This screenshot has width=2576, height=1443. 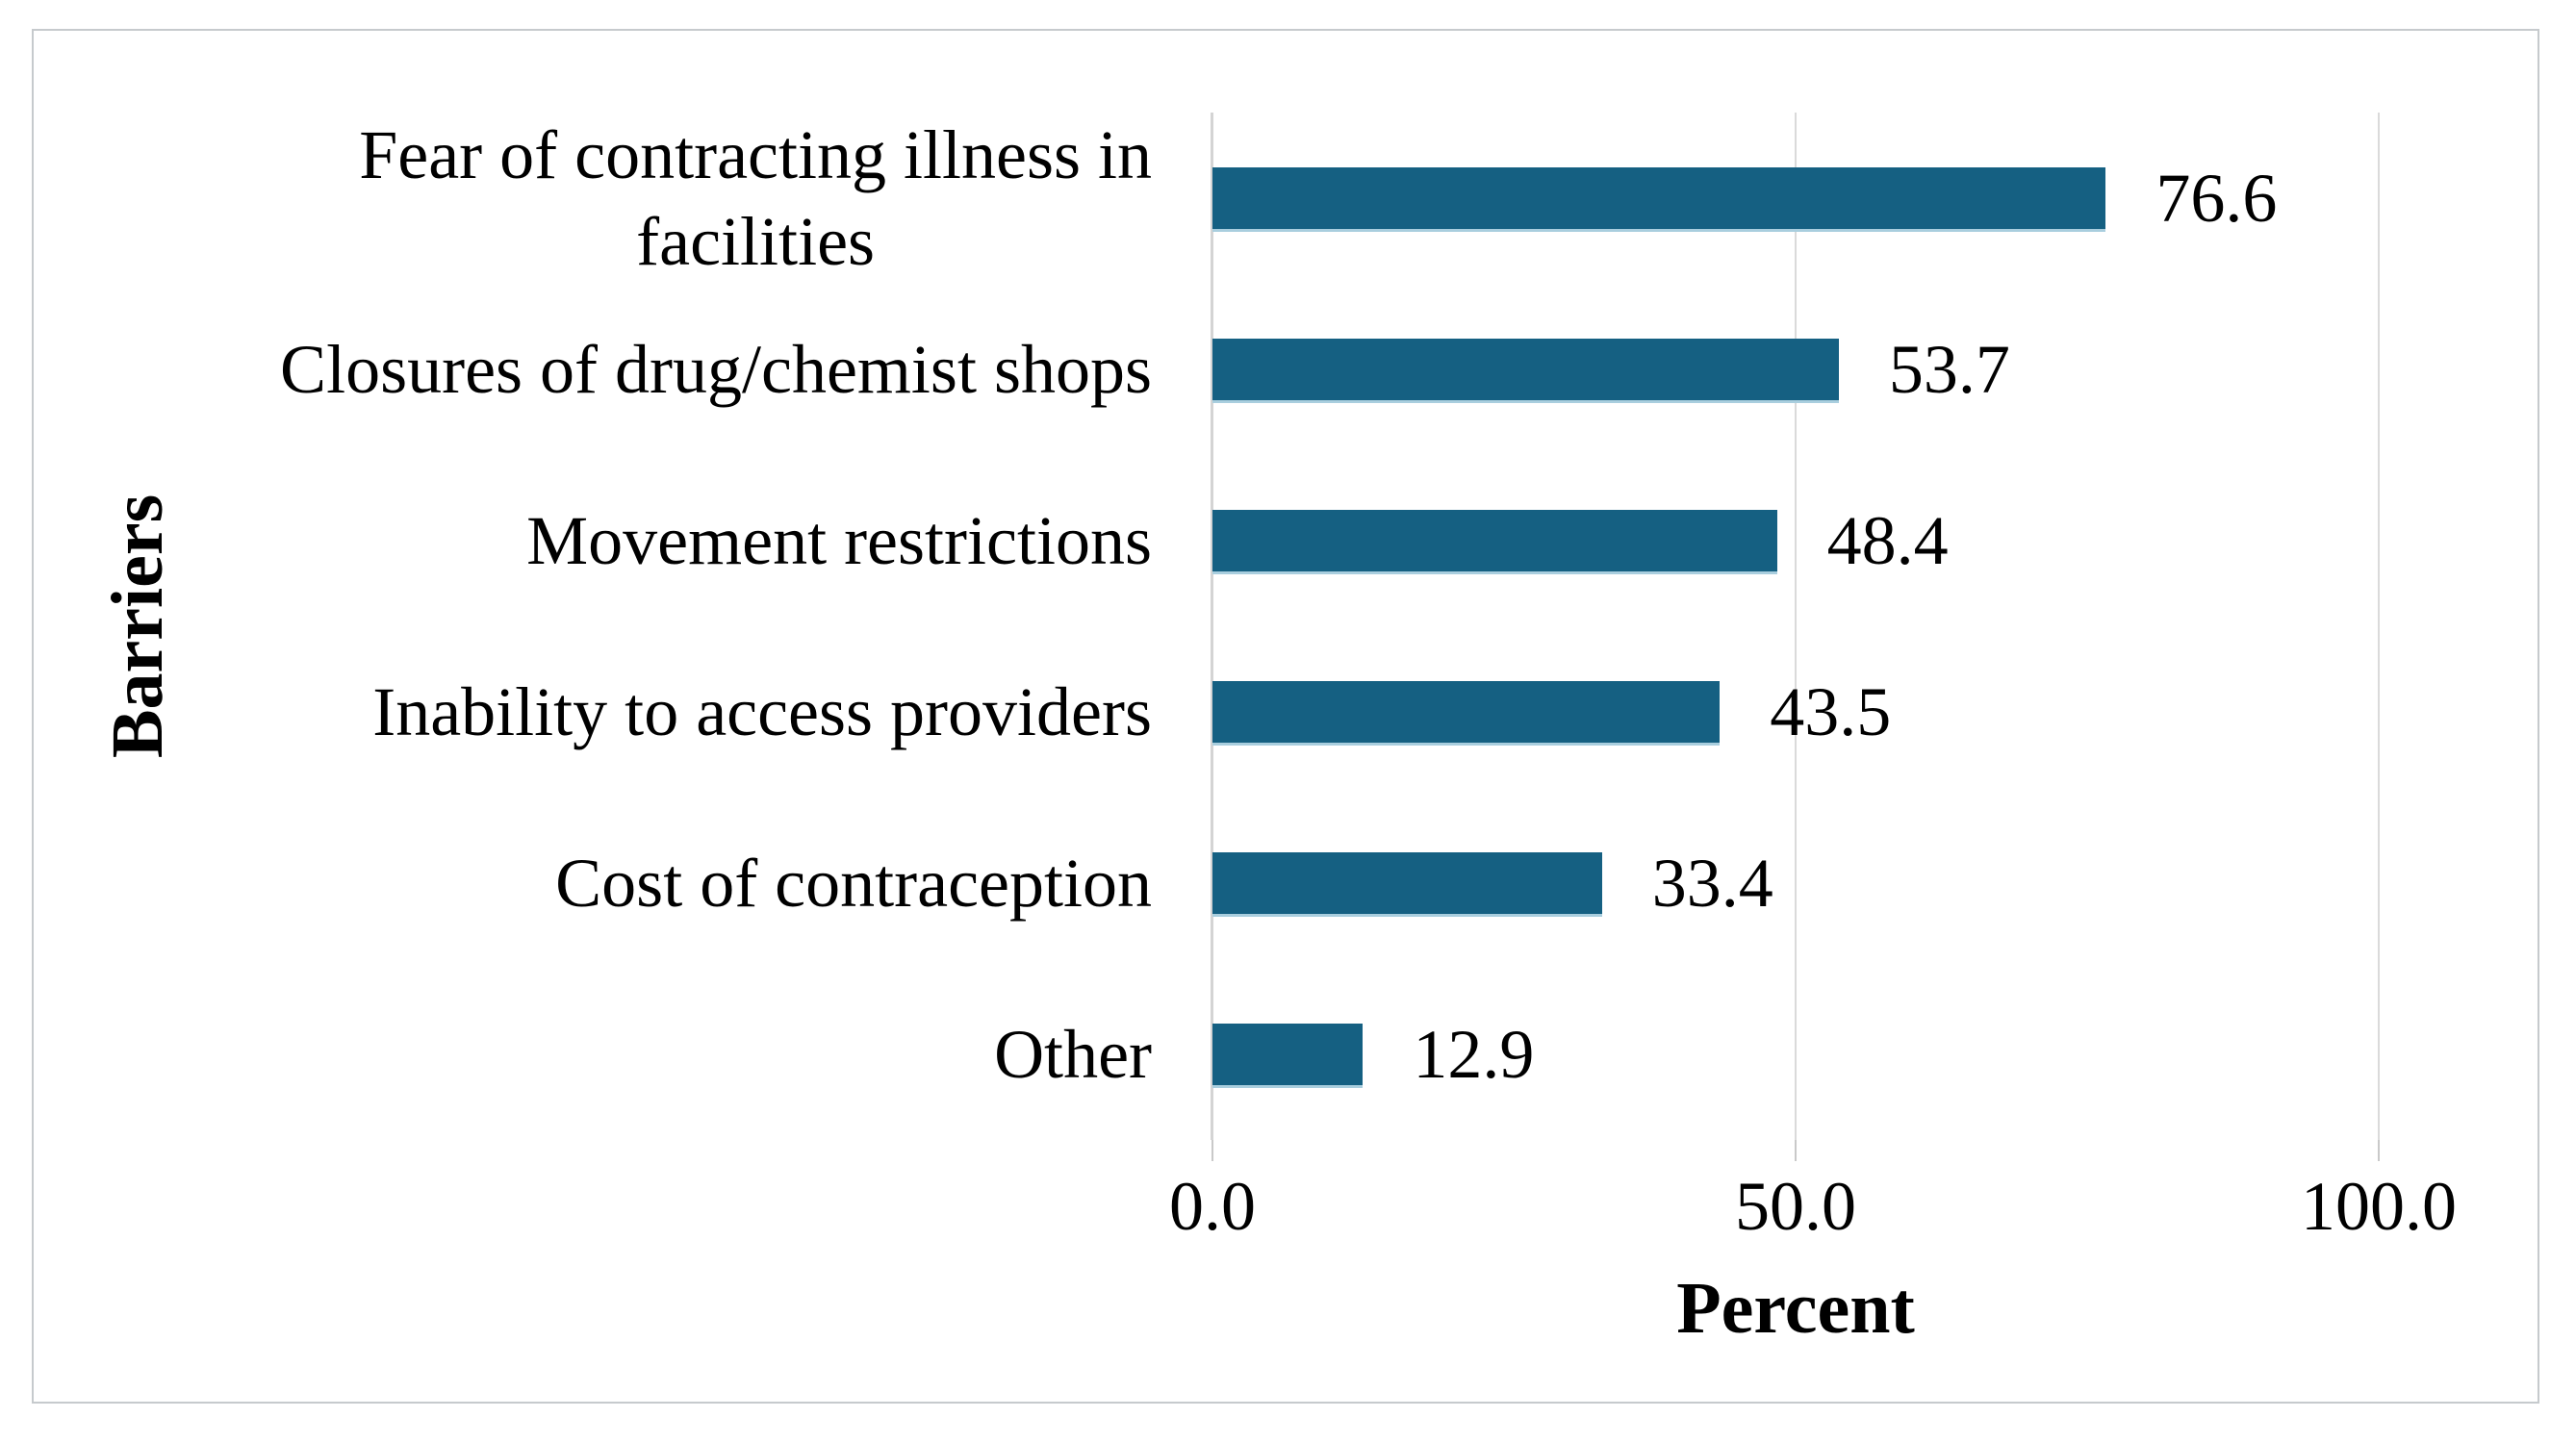 I want to click on bar-row: 12.9, so click(x=1795, y=1054).